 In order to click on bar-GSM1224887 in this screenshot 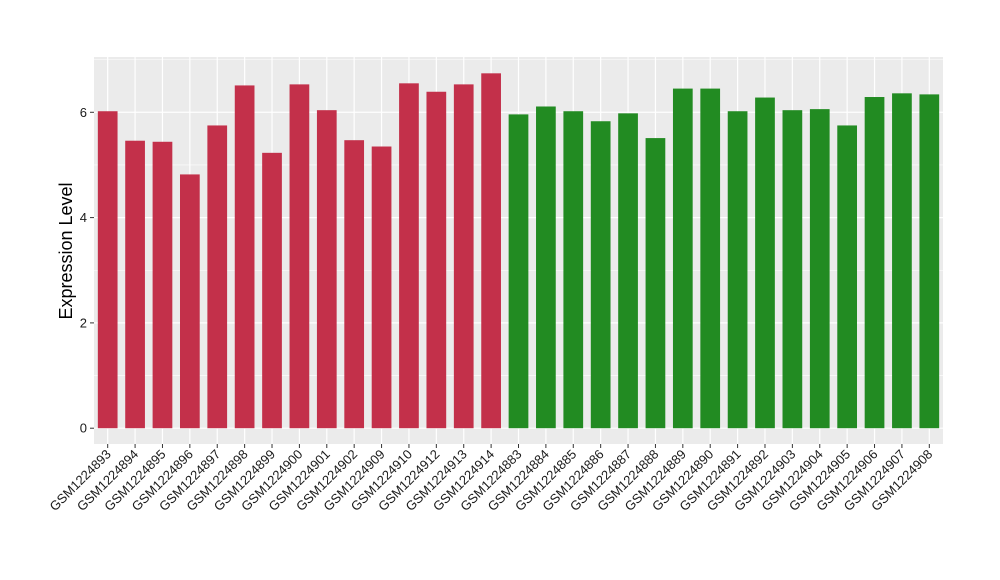, I will do `click(628, 271)`.